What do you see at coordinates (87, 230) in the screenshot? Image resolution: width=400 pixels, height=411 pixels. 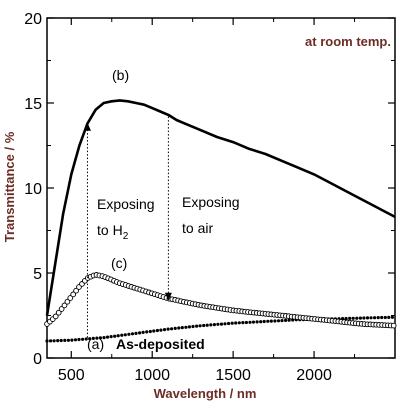 I see `arrow-exposing-h2` at bounding box center [87, 230].